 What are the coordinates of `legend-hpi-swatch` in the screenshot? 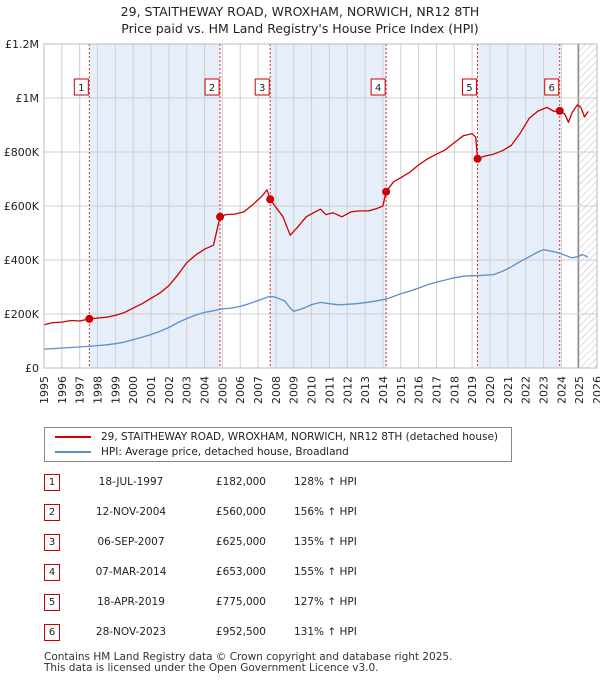 It's located at (73, 452).